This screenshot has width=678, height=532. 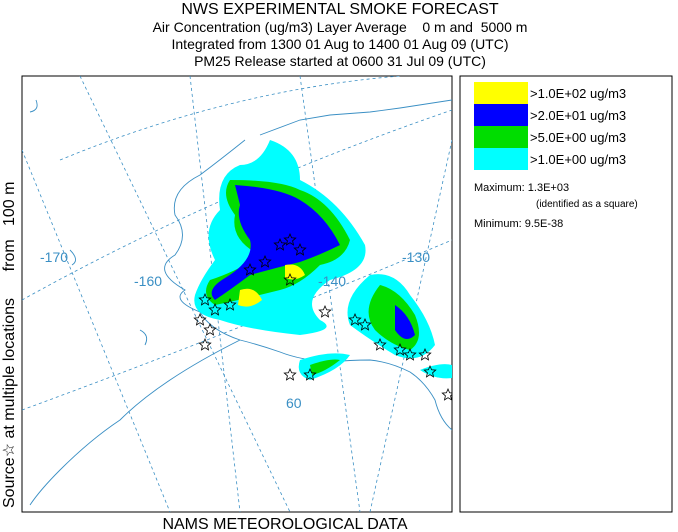 I want to click on grid-label: 60, so click(x=294, y=403).